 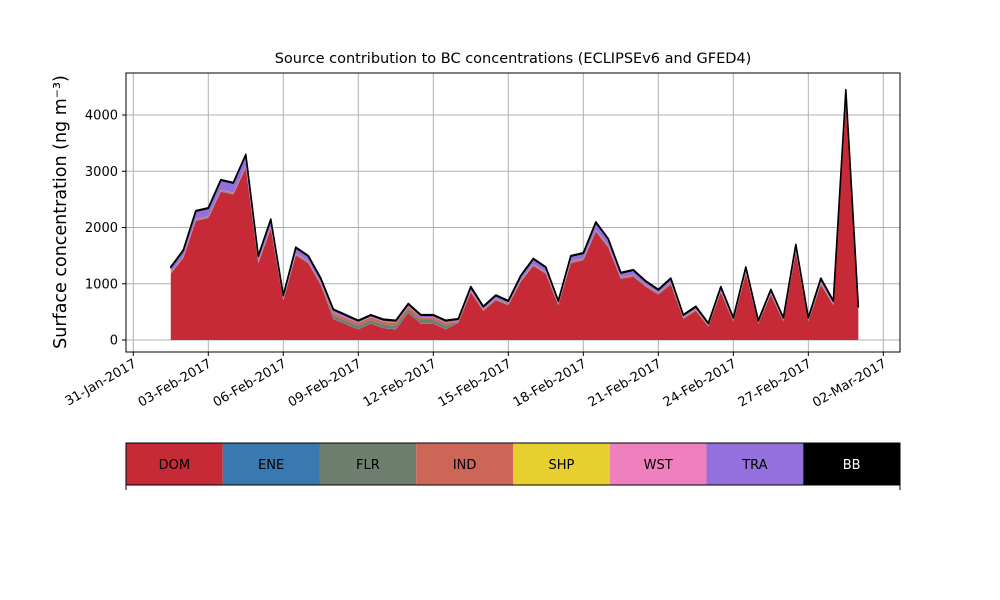 What do you see at coordinates (325, 383) in the screenshot?
I see `x-tick-label: 09-Feb-2017` at bounding box center [325, 383].